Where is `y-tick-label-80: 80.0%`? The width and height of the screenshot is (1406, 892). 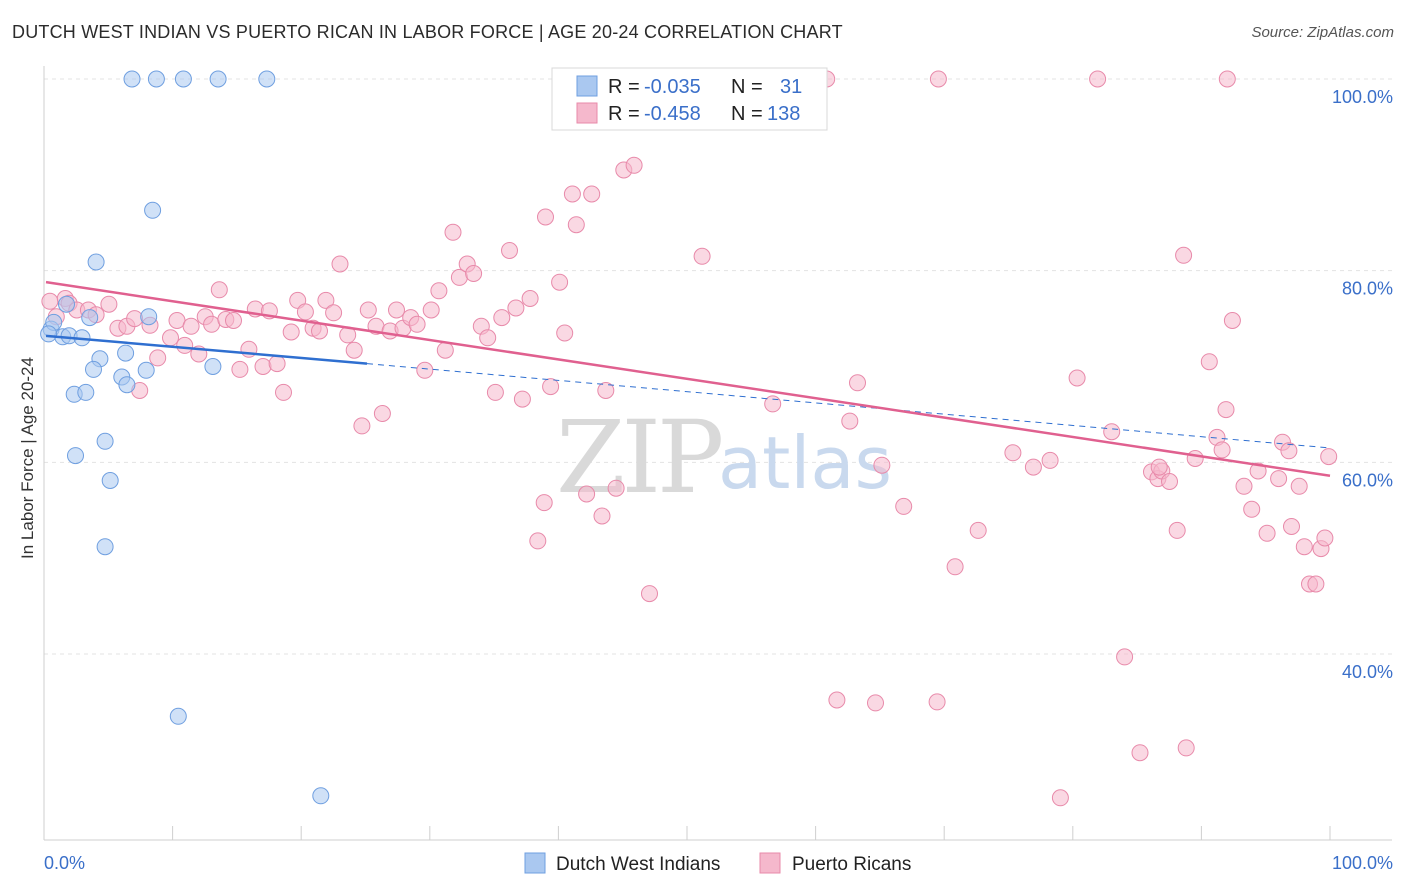
y-tick-label-80: 80.0% is located at coordinates (1367, 289).